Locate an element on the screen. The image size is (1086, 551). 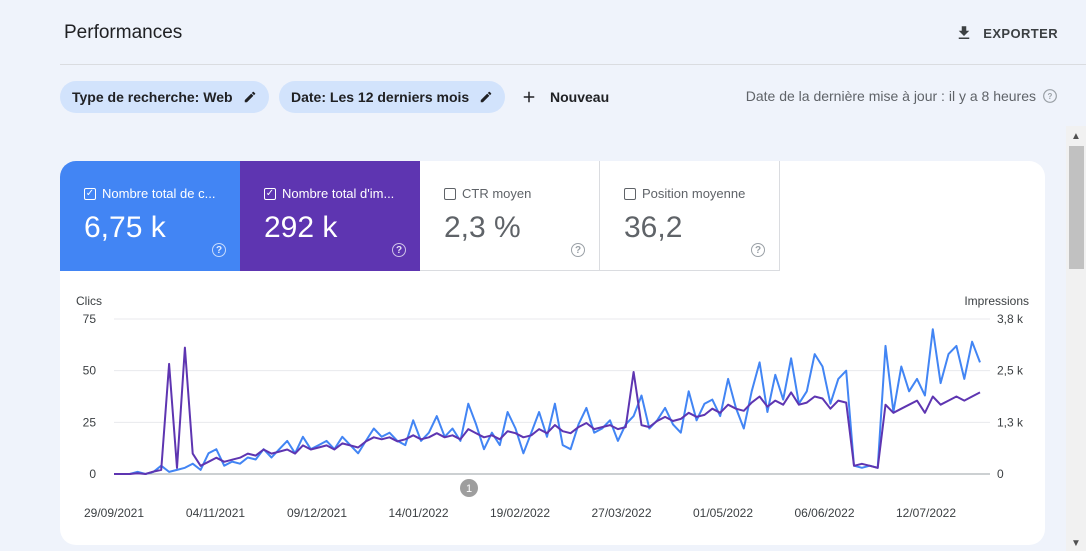
search-type-filter-chip: Type de recherche: Web is located at coordinates (164, 97).